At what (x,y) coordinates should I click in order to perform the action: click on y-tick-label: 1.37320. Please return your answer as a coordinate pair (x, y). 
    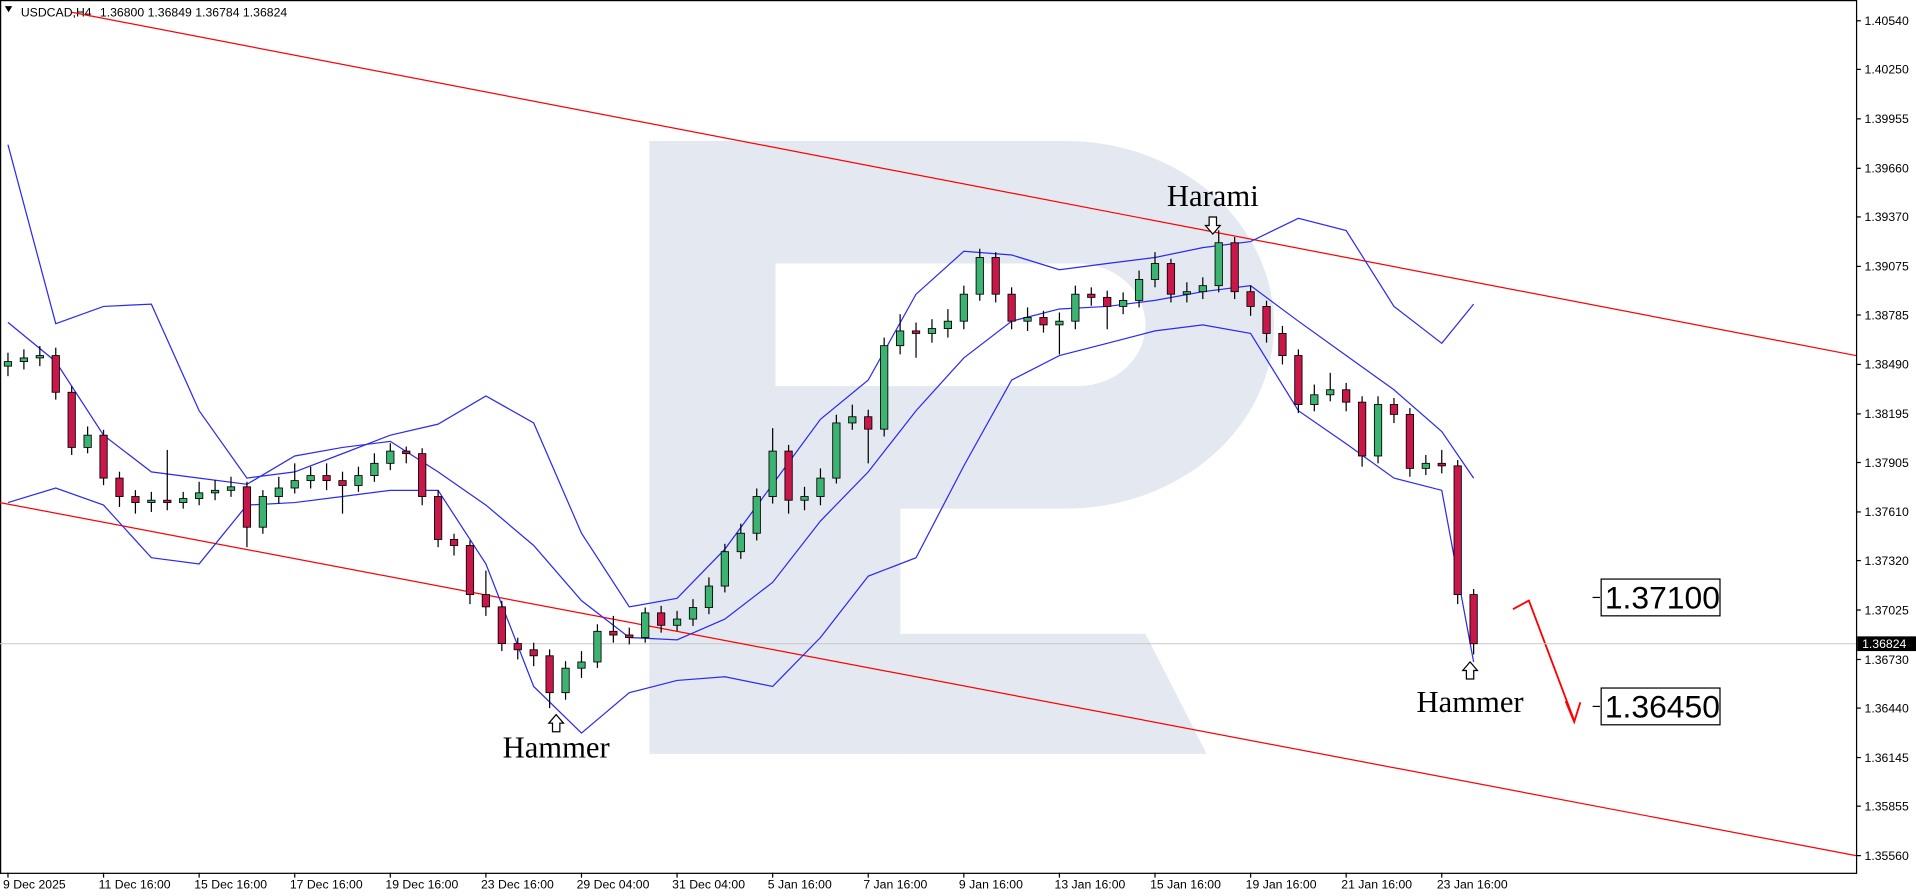
    Looking at the image, I should click on (1887, 561).